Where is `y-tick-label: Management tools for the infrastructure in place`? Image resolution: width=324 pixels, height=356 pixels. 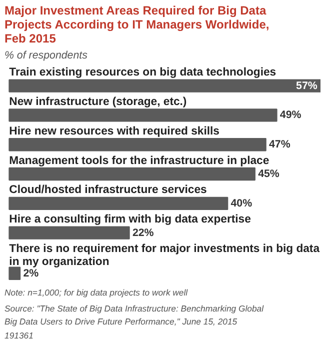
y-tick-label: Management tools for the infrastructure in place is located at coordinates (139, 160).